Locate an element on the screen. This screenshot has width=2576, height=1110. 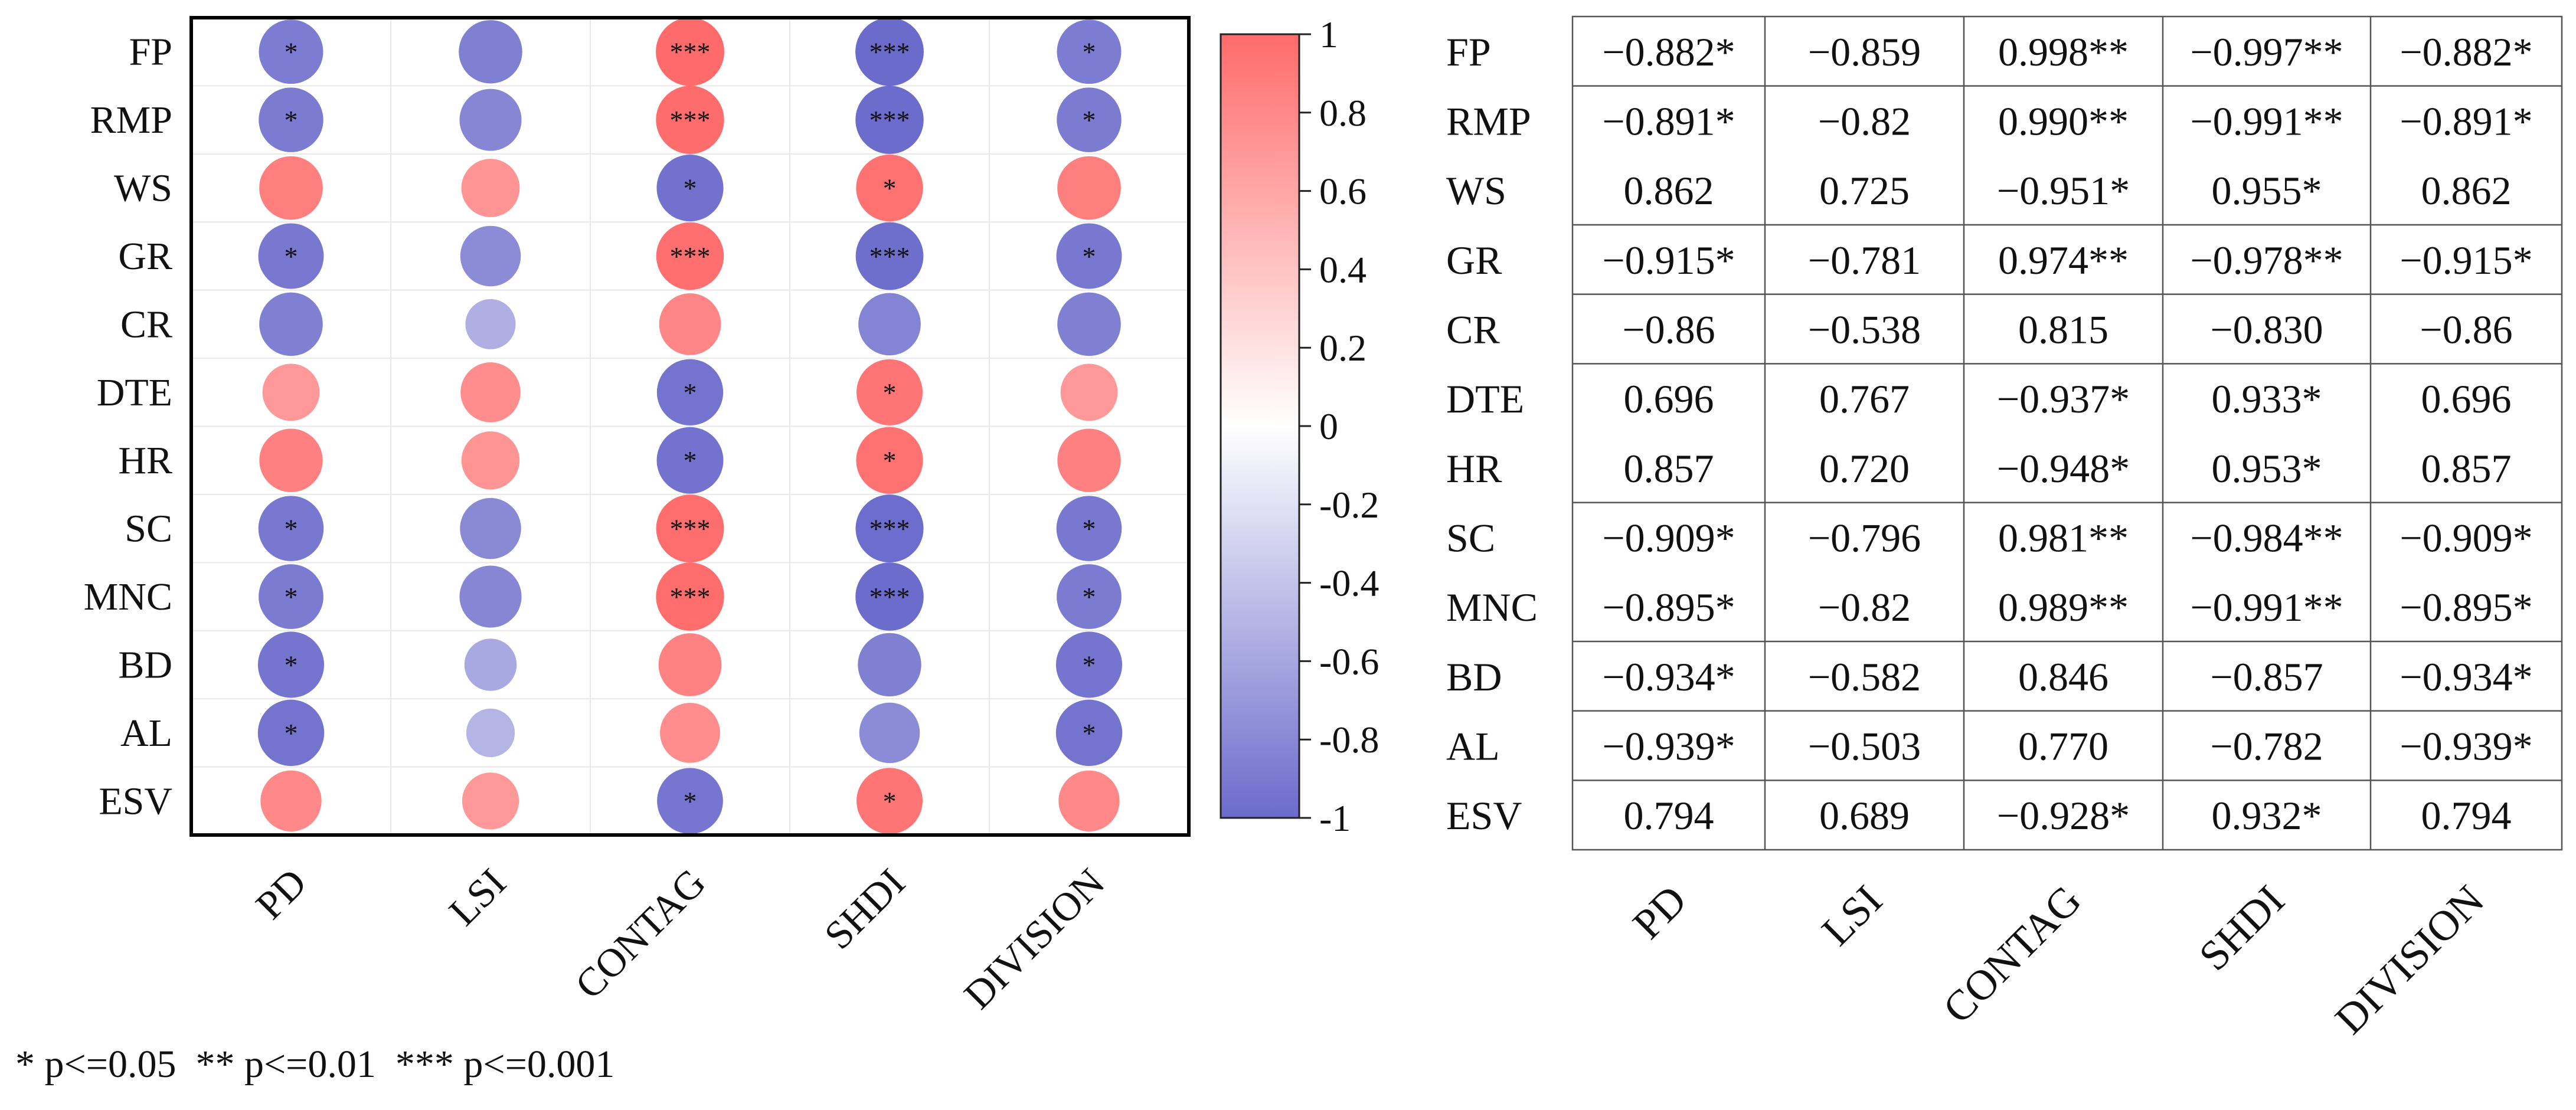
heatmap-column-labels: PD LSI CONTAG SHDI DIVISION is located at coordinates (680, 938).